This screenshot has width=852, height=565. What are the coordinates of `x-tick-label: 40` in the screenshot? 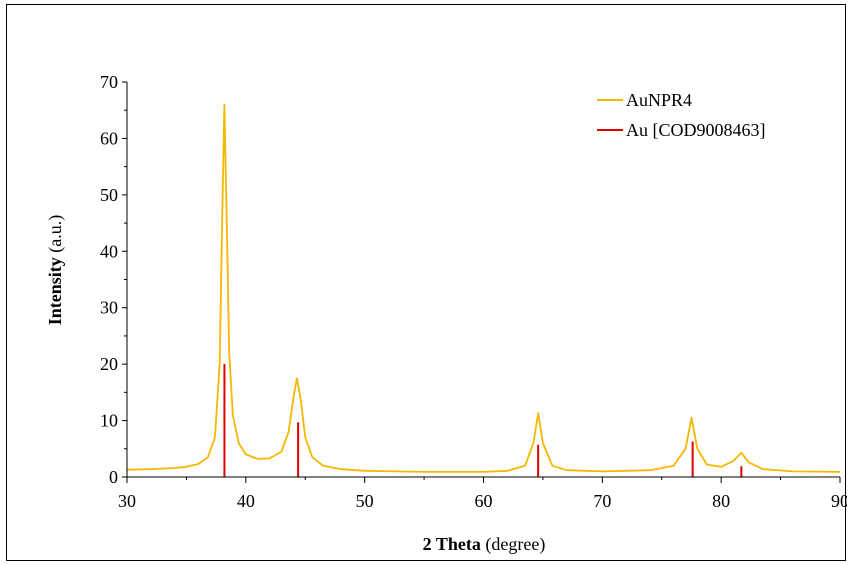 It's located at (246, 501).